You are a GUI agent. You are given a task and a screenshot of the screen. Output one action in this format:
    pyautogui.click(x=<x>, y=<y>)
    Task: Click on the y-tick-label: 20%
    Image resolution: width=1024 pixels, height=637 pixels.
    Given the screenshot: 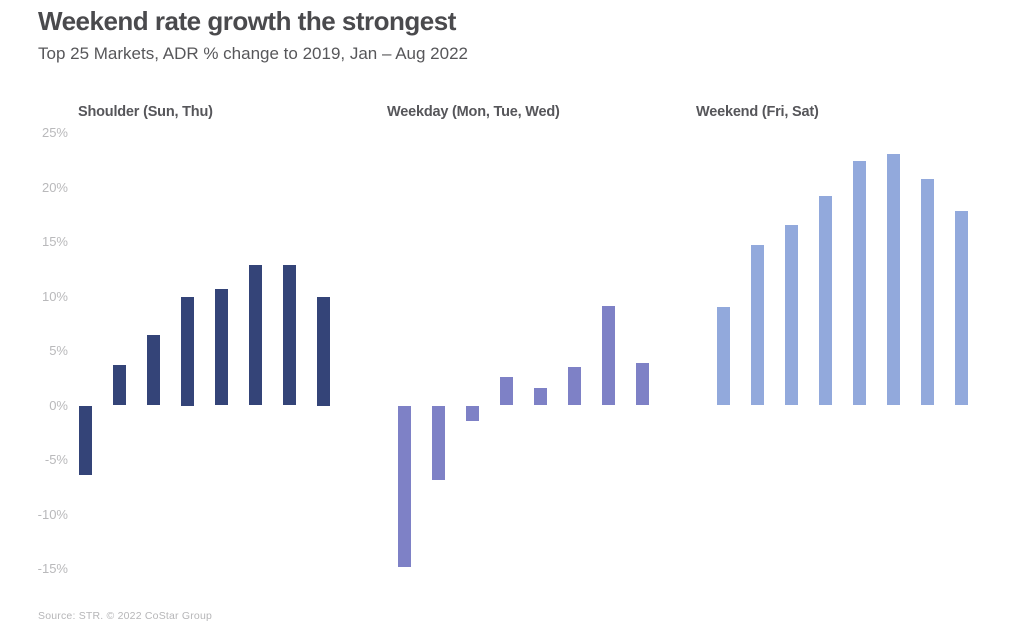 What is the action you would take?
    pyautogui.click(x=54, y=187)
    